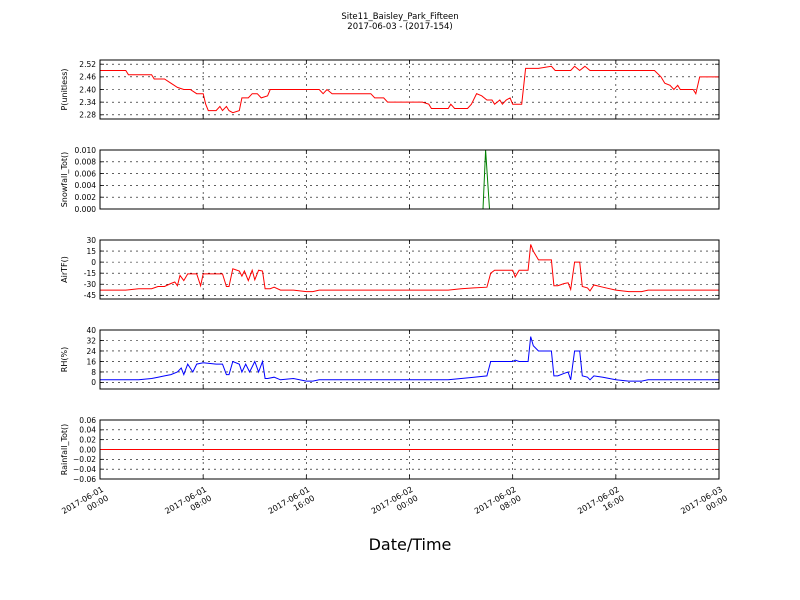 This screenshot has width=800, height=600. I want to click on y-tick-label: 2.40, so click(87, 89).